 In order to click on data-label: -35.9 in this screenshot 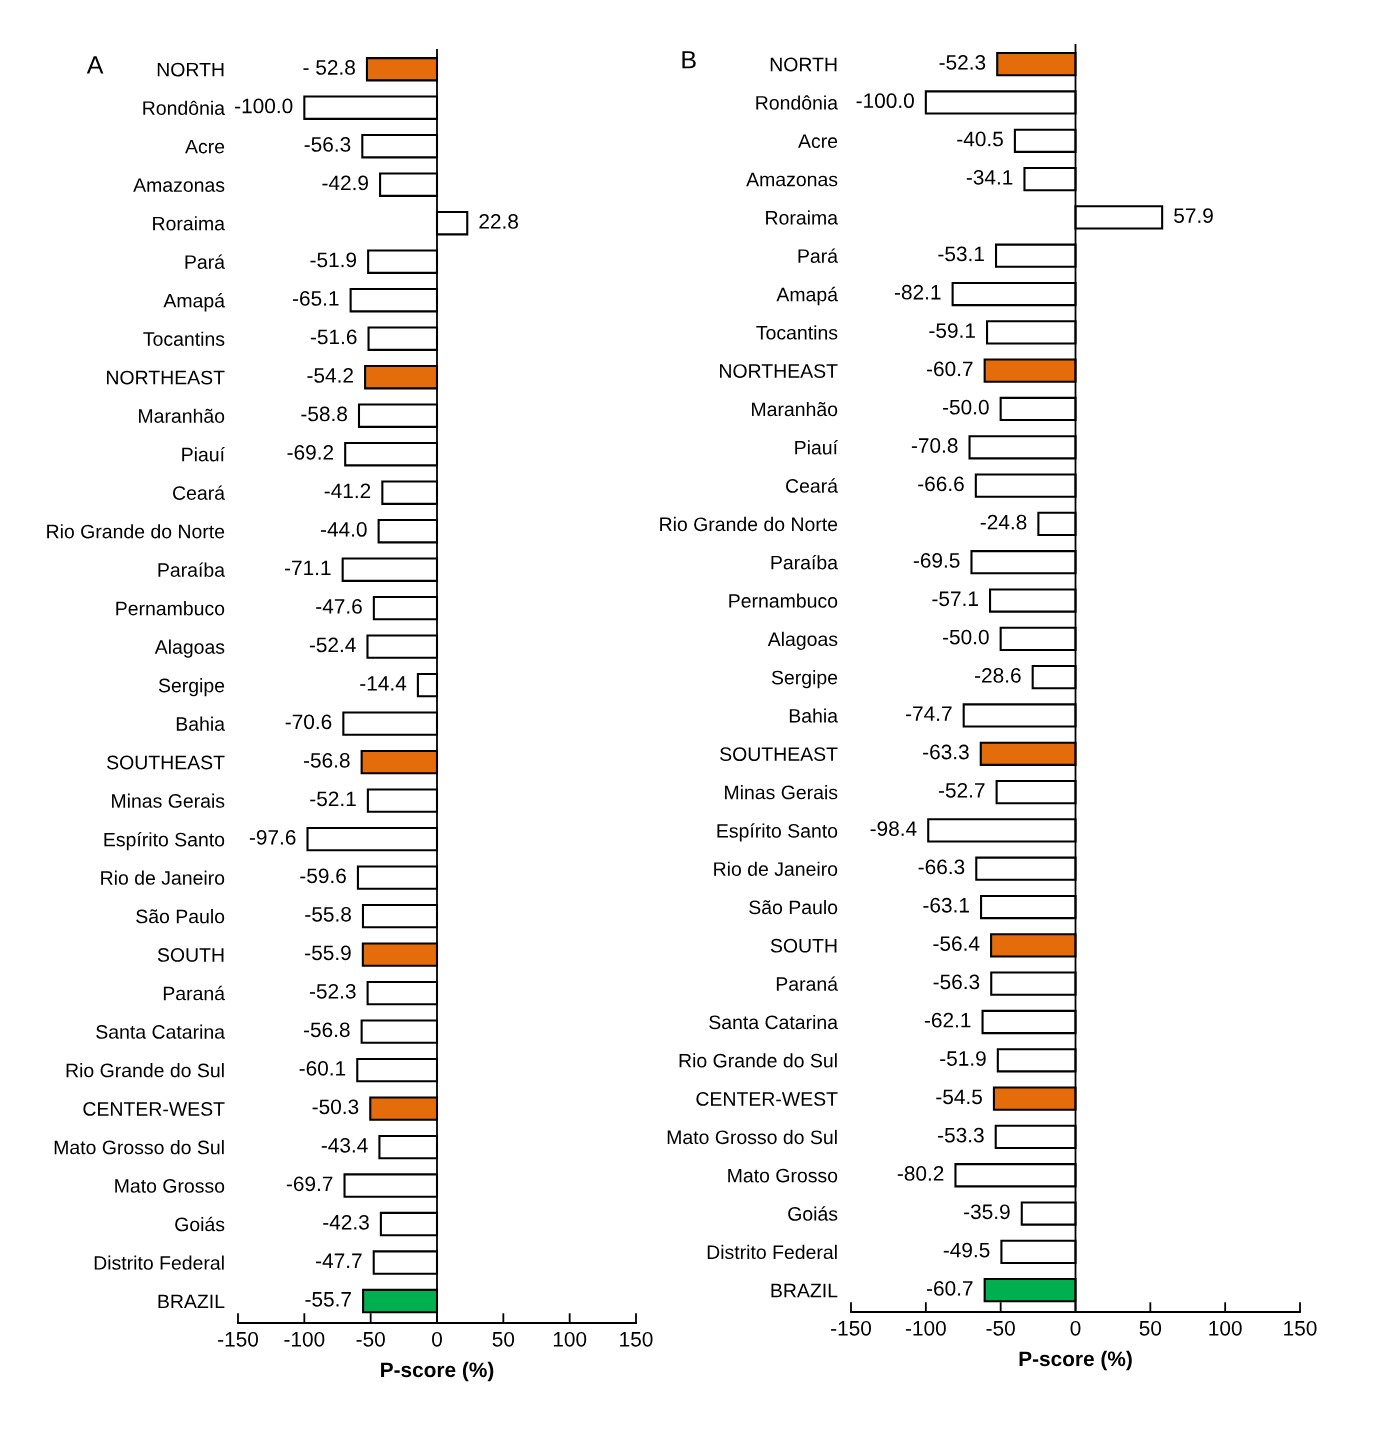, I will do `click(987, 1212)`.